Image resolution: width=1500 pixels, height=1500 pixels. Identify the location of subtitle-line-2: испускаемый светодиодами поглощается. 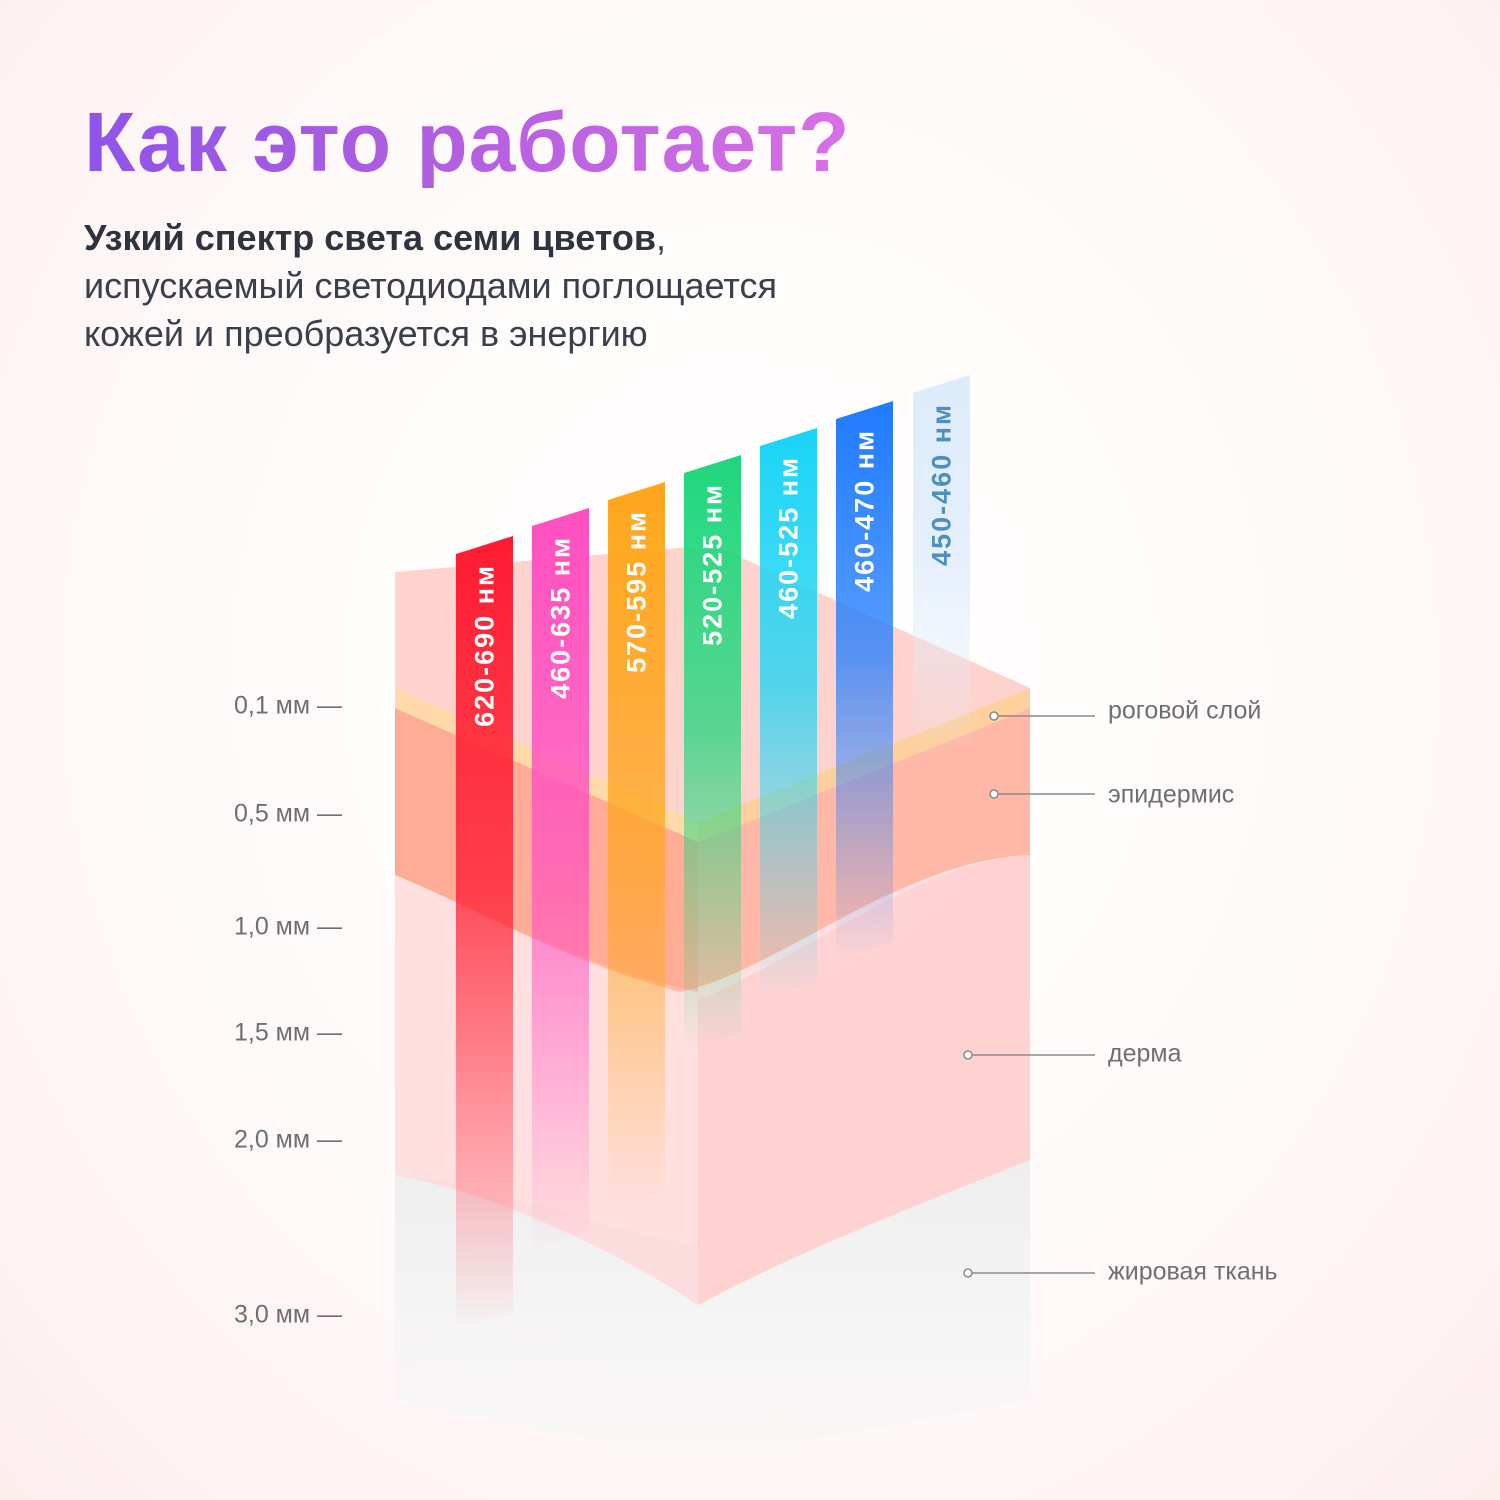
(430, 285).